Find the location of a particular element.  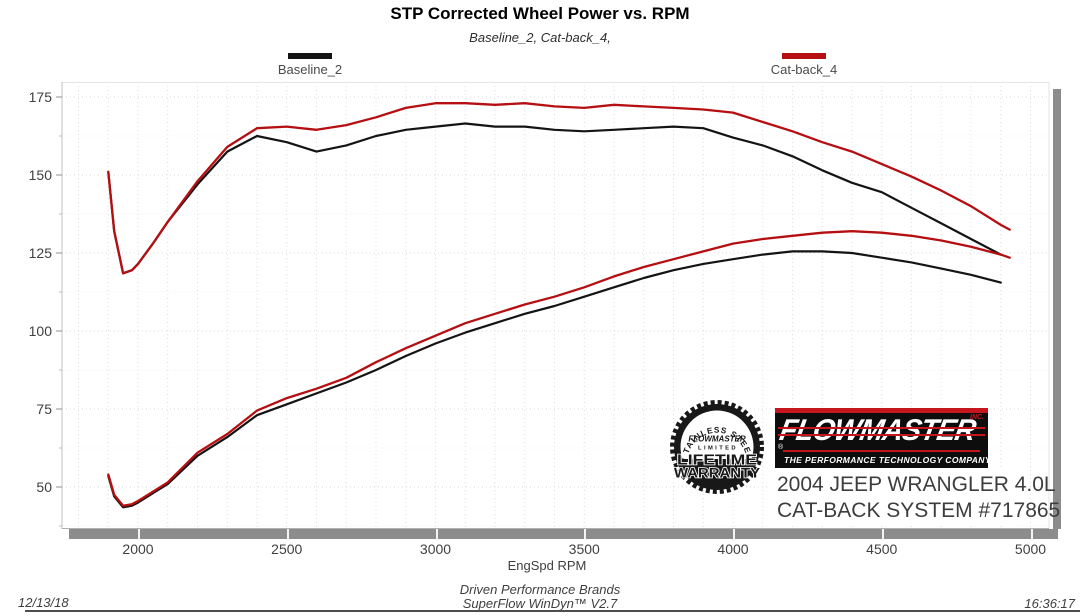

y-tick-label-75: 75 is located at coordinates (44, 409).